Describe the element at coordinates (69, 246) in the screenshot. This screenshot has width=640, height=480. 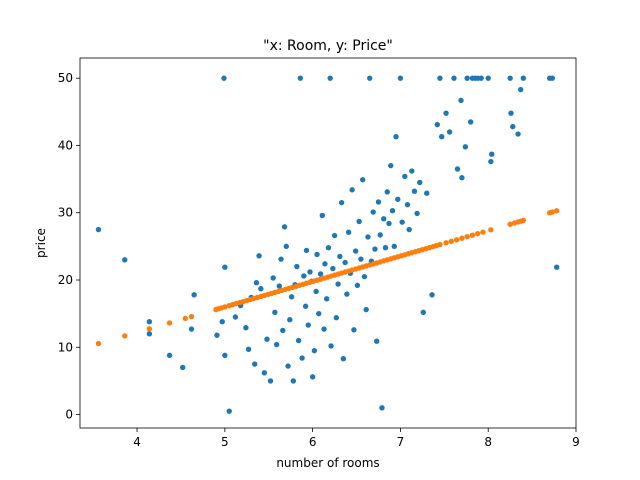
I see `y-axis: 0 10 20 30 40 50` at that location.